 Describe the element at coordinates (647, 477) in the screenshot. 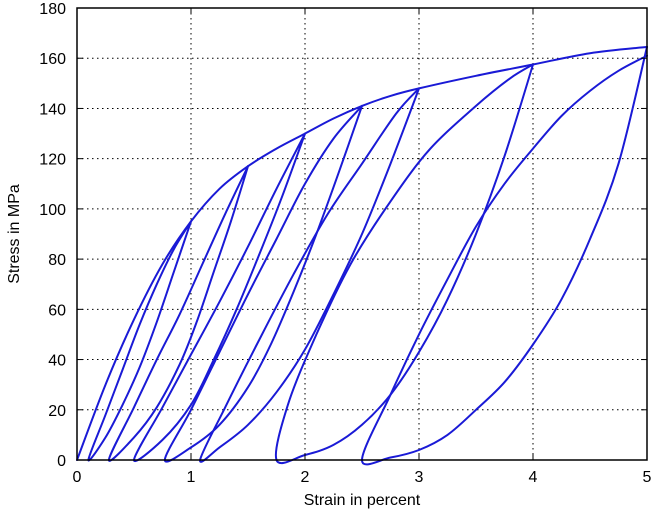

I see `x-tick-label: 5` at that location.